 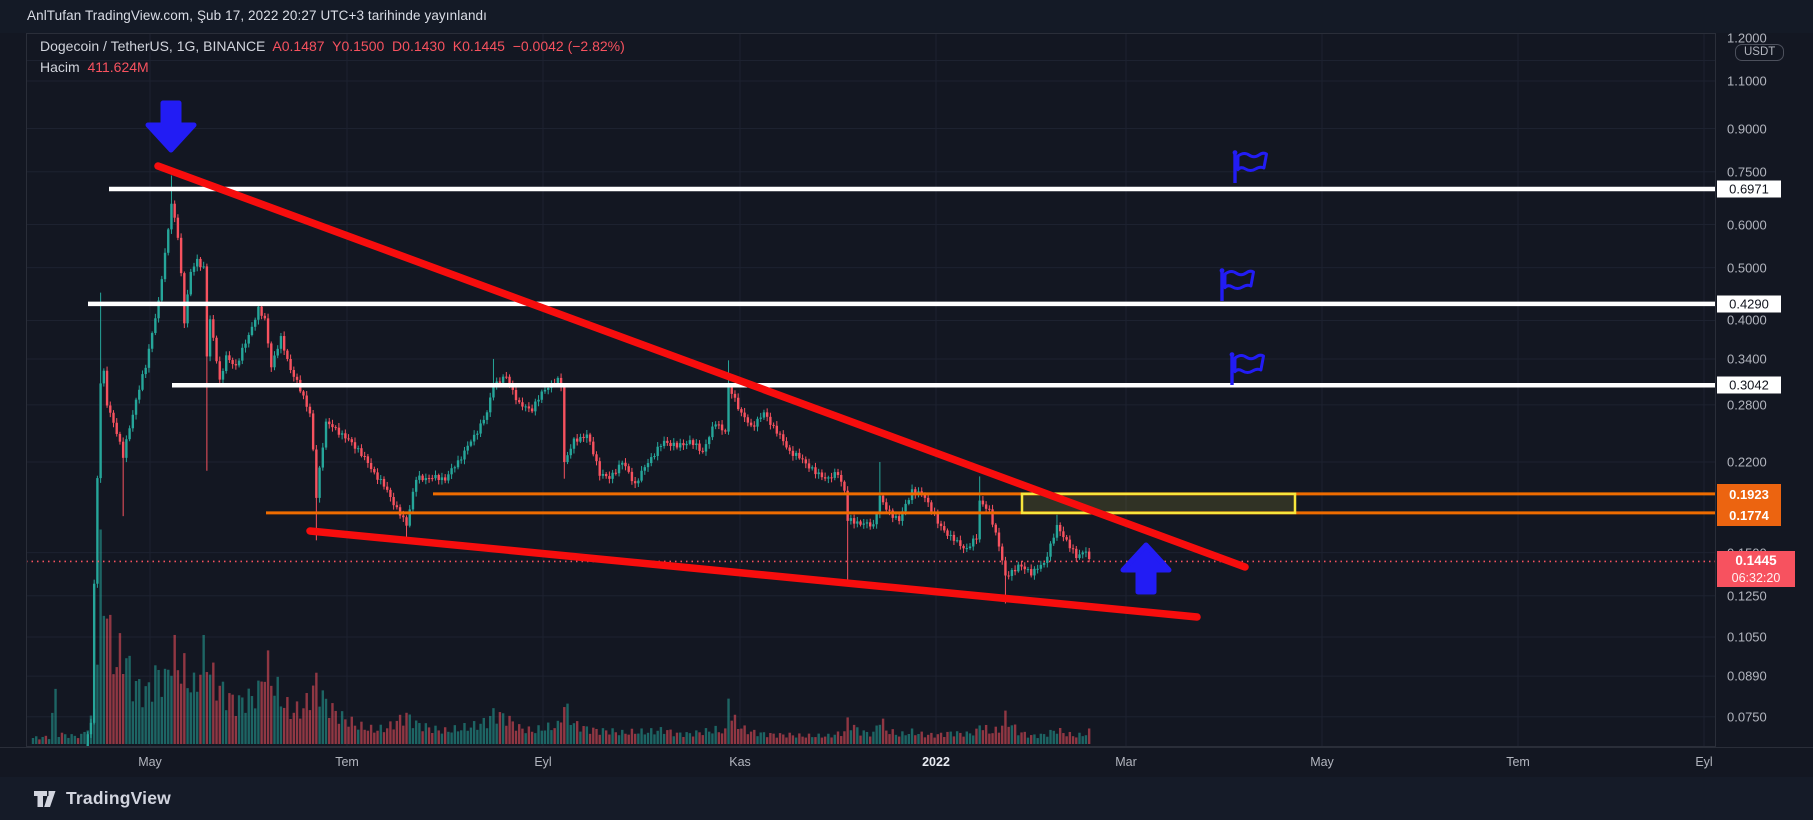 I want to click on tradingview-logo-icon, so click(x=45, y=799).